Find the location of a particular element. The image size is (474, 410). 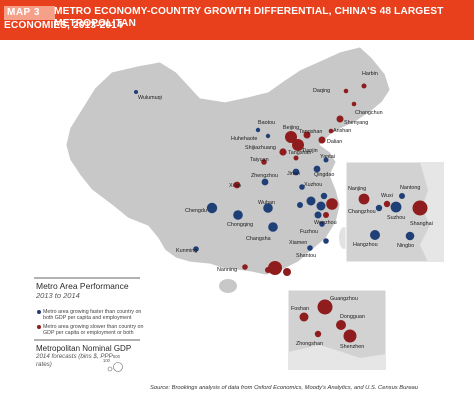

label-zhengzhou: Zhengzhou is located at coordinates (264, 176).